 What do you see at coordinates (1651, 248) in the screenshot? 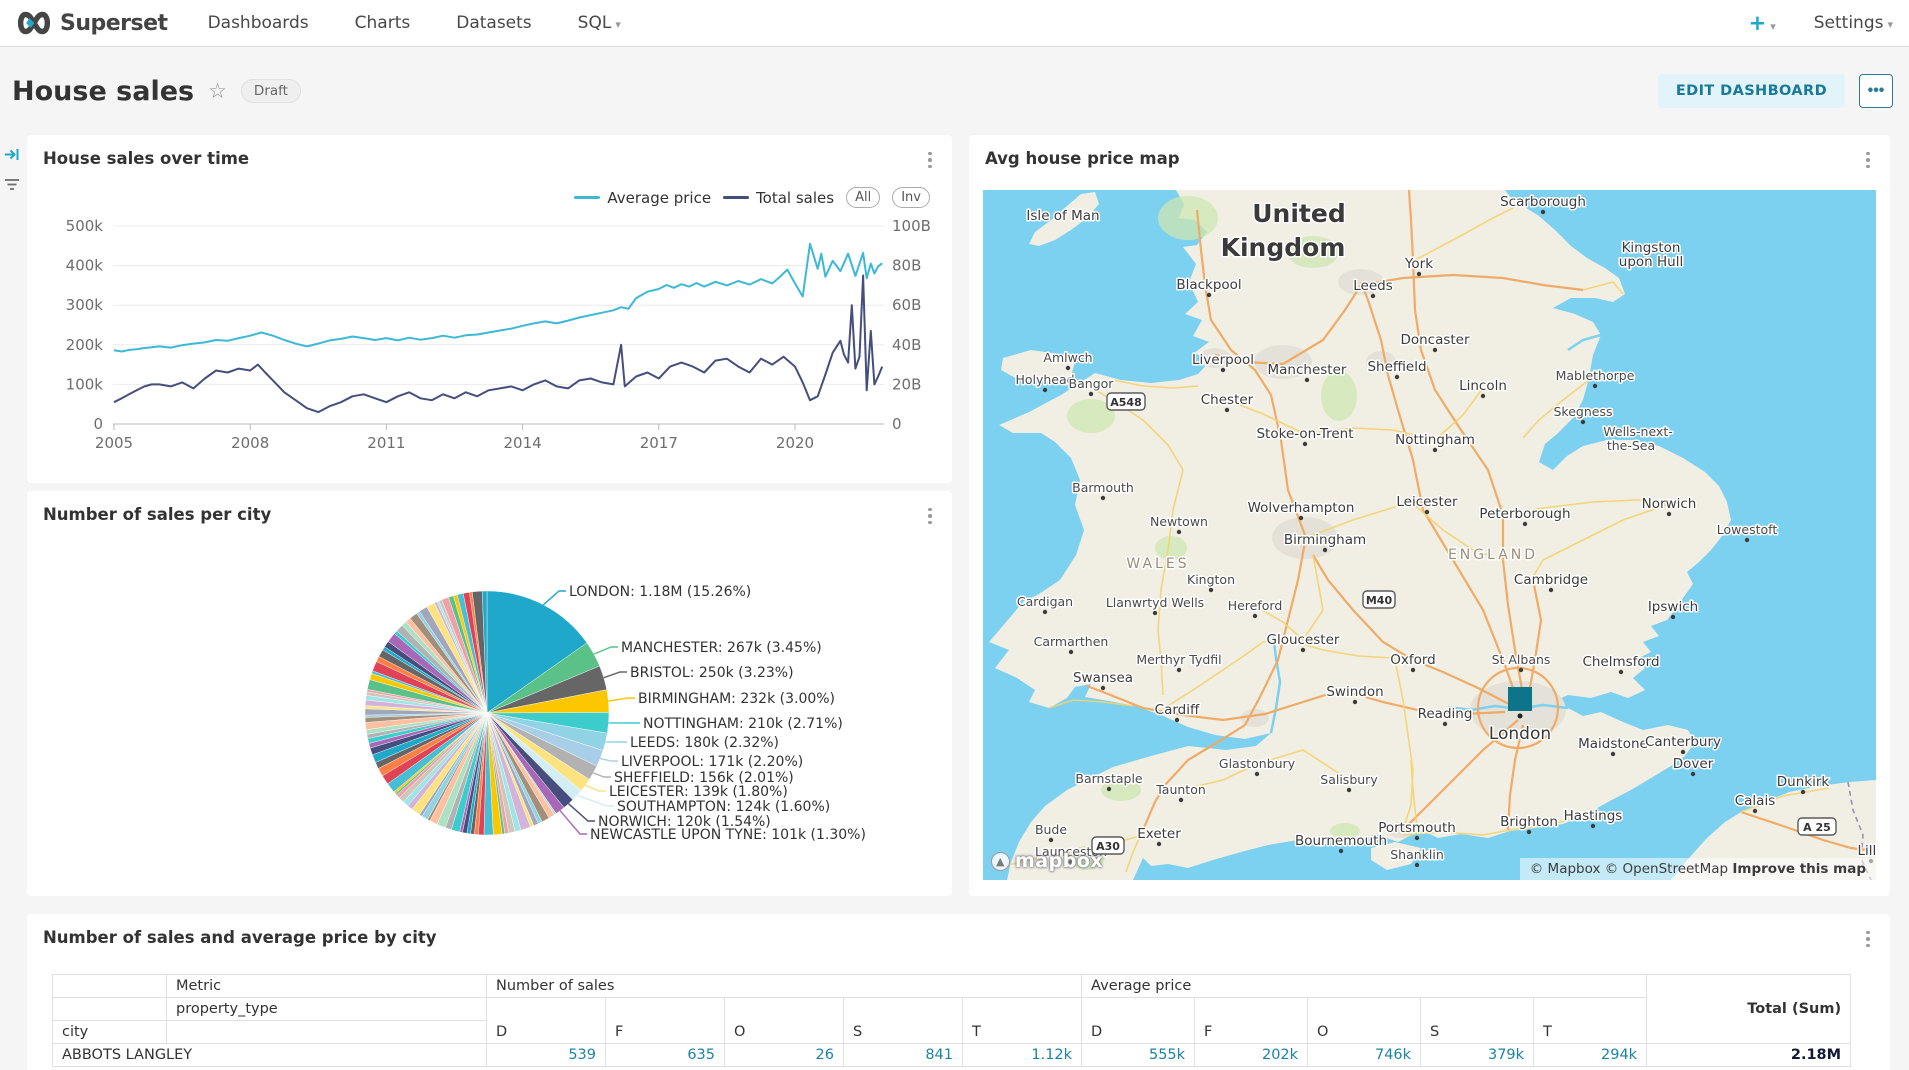
I see `map-label: Kingston` at bounding box center [1651, 248].